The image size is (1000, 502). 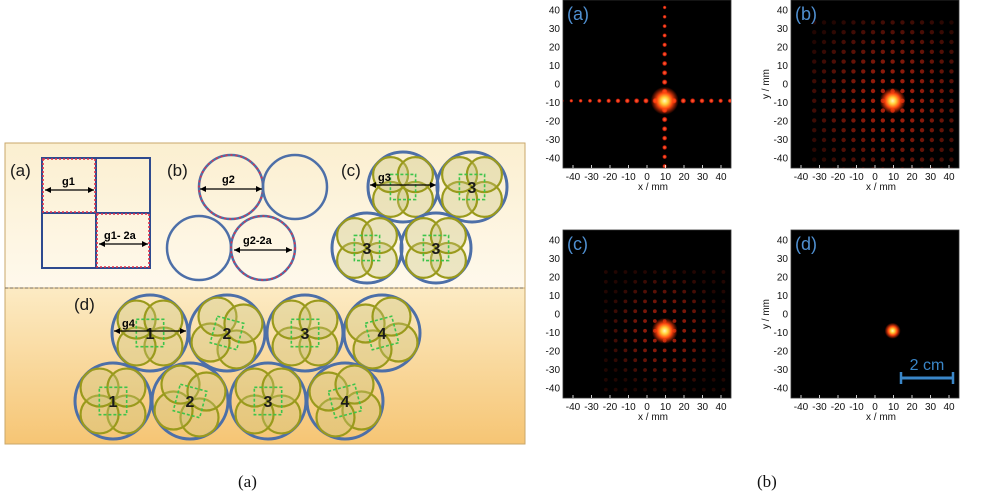 I want to click on caption-left: (a), so click(x=247, y=482).